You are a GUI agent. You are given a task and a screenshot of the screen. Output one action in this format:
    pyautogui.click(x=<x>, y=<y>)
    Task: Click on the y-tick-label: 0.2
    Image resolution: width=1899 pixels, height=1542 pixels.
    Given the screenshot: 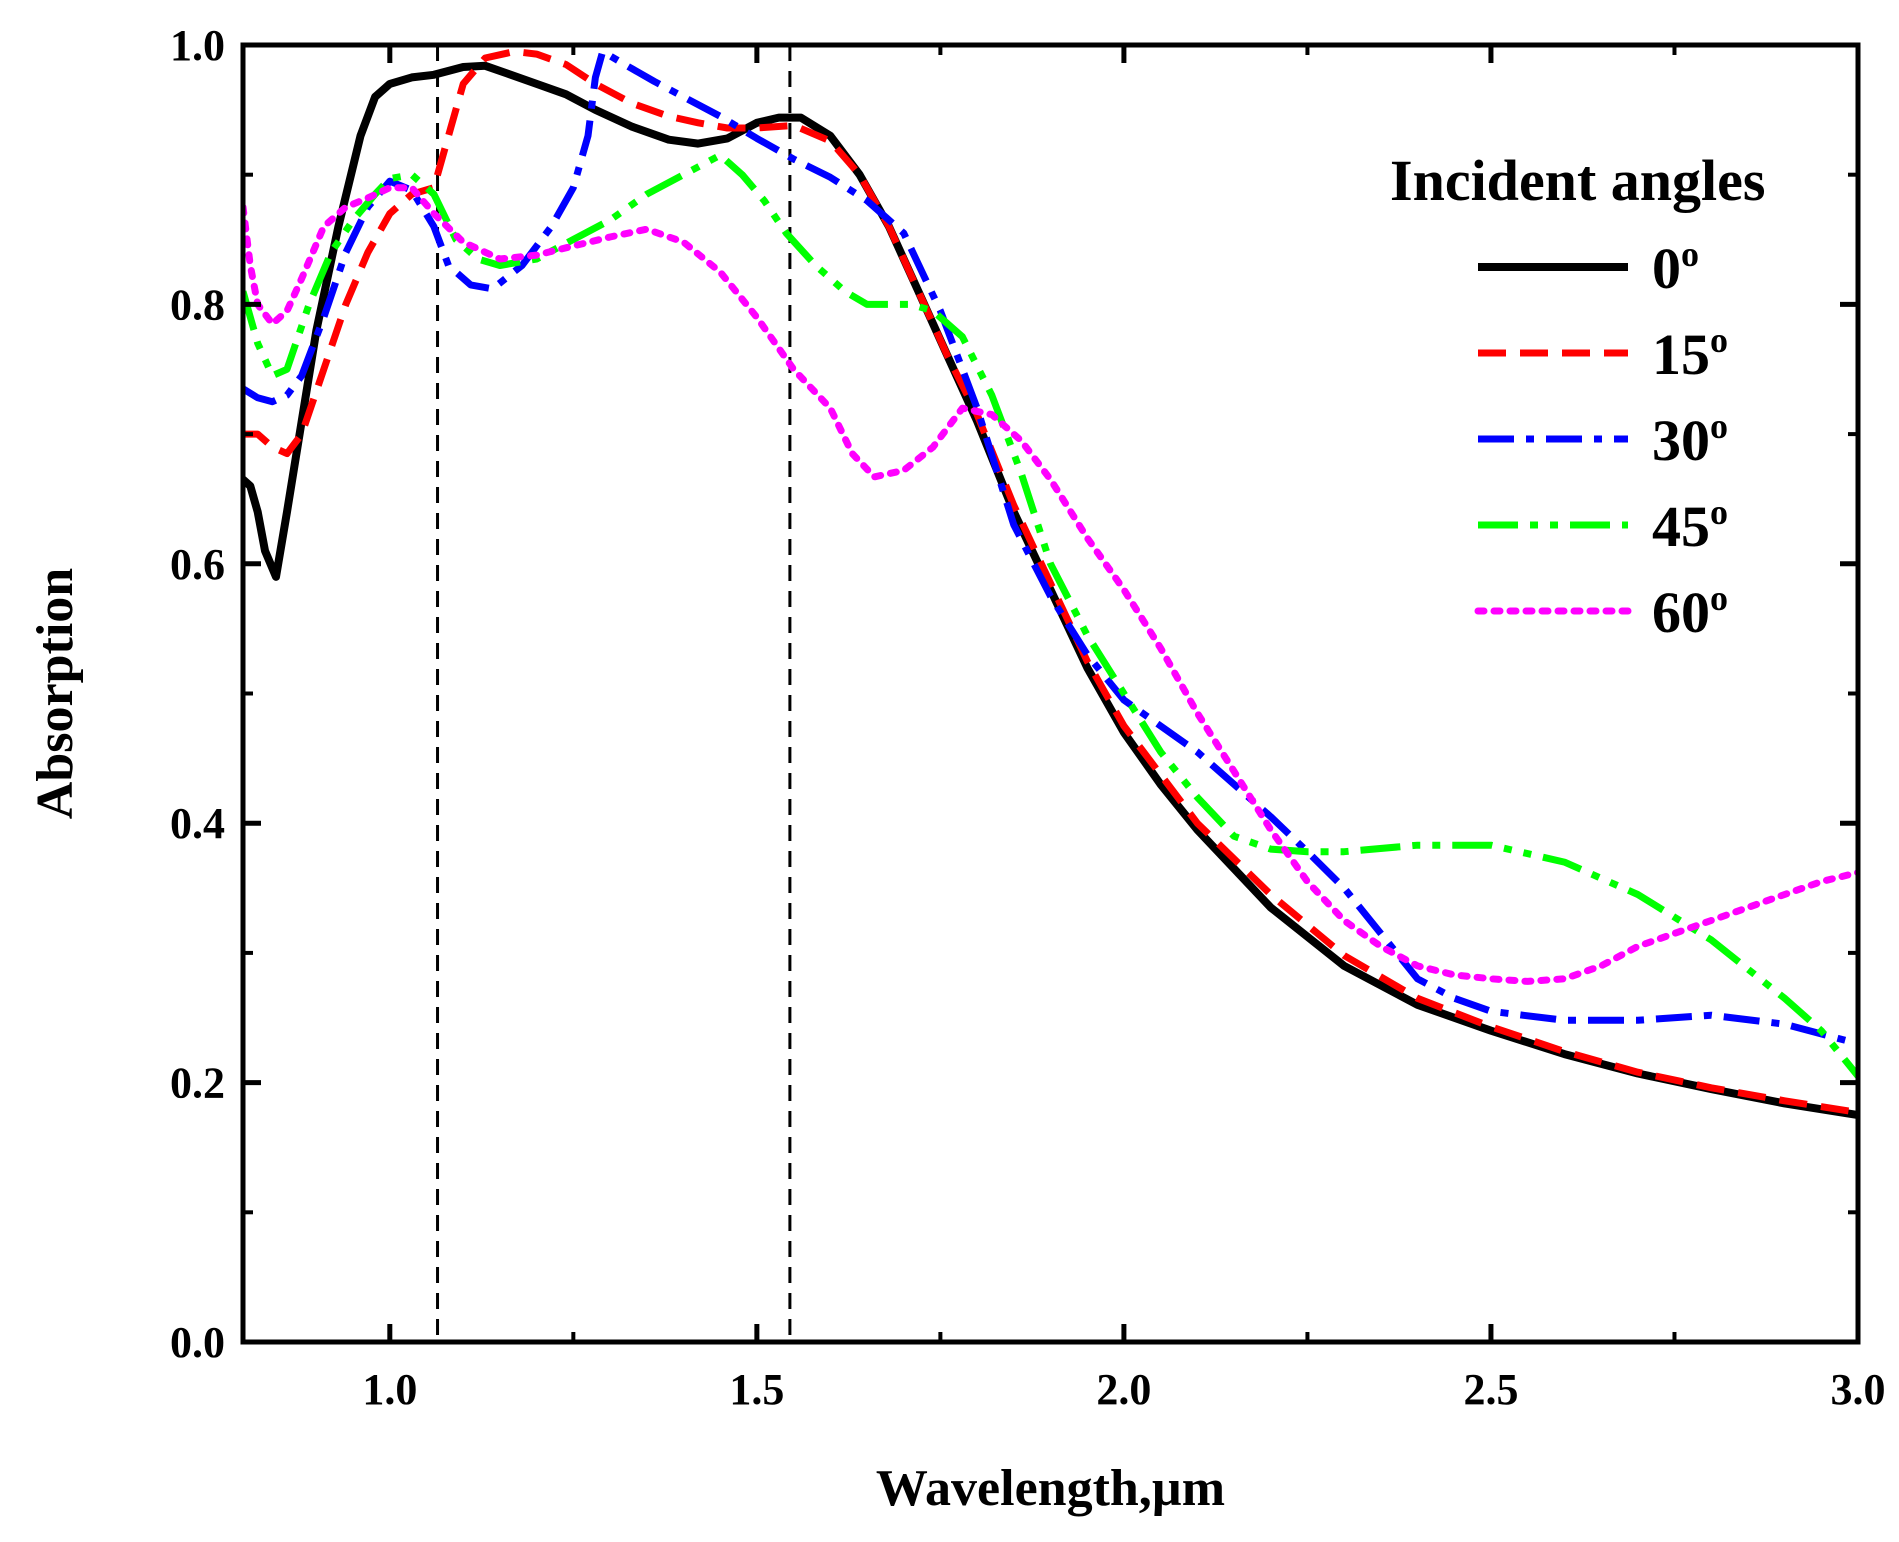 What is the action you would take?
    pyautogui.click(x=197, y=1083)
    